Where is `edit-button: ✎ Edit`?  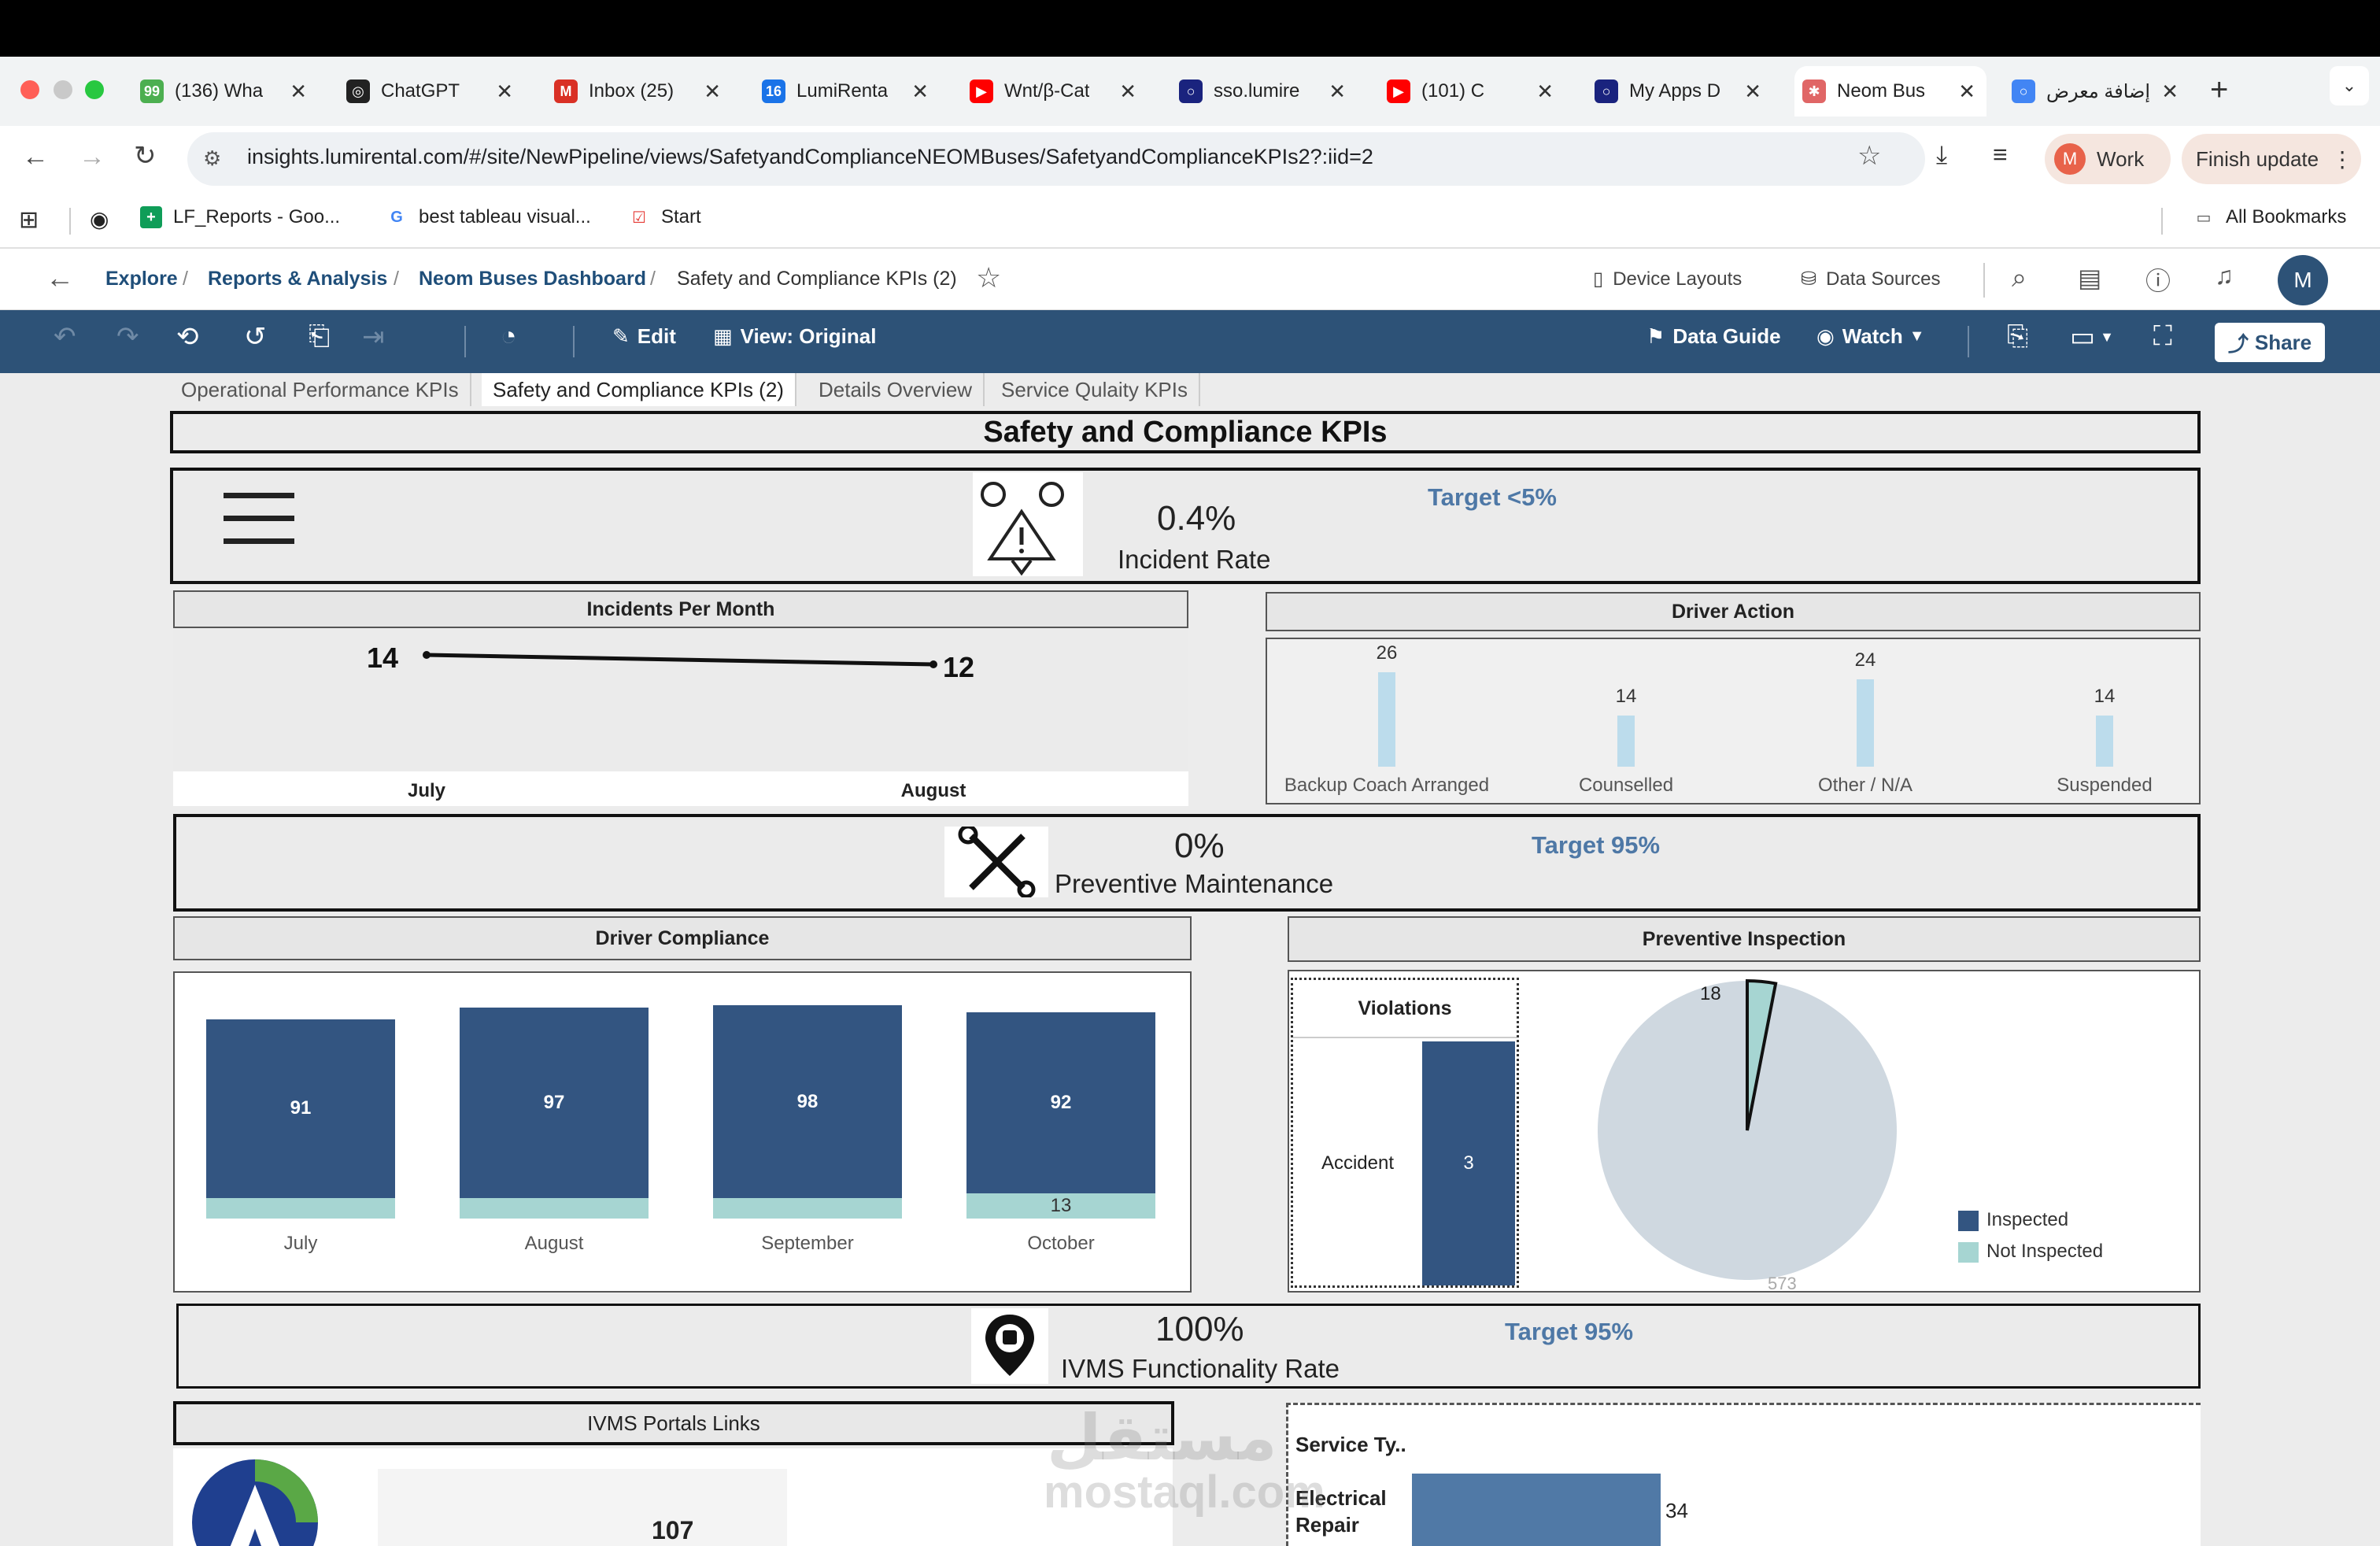 edit-button: ✎ Edit is located at coordinates (644, 337).